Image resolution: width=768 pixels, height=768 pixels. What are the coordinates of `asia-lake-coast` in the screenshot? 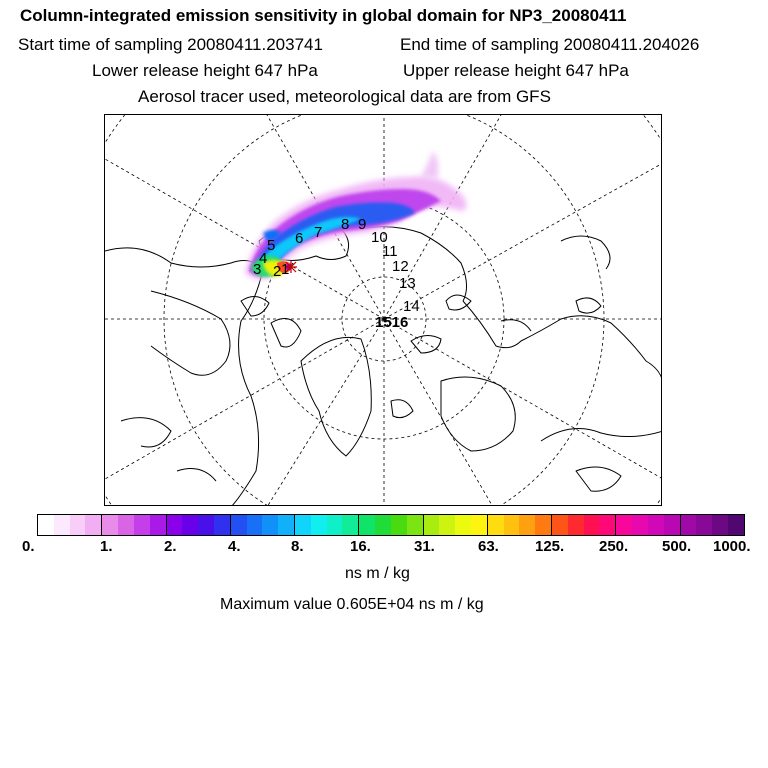 It's located at (588, 305).